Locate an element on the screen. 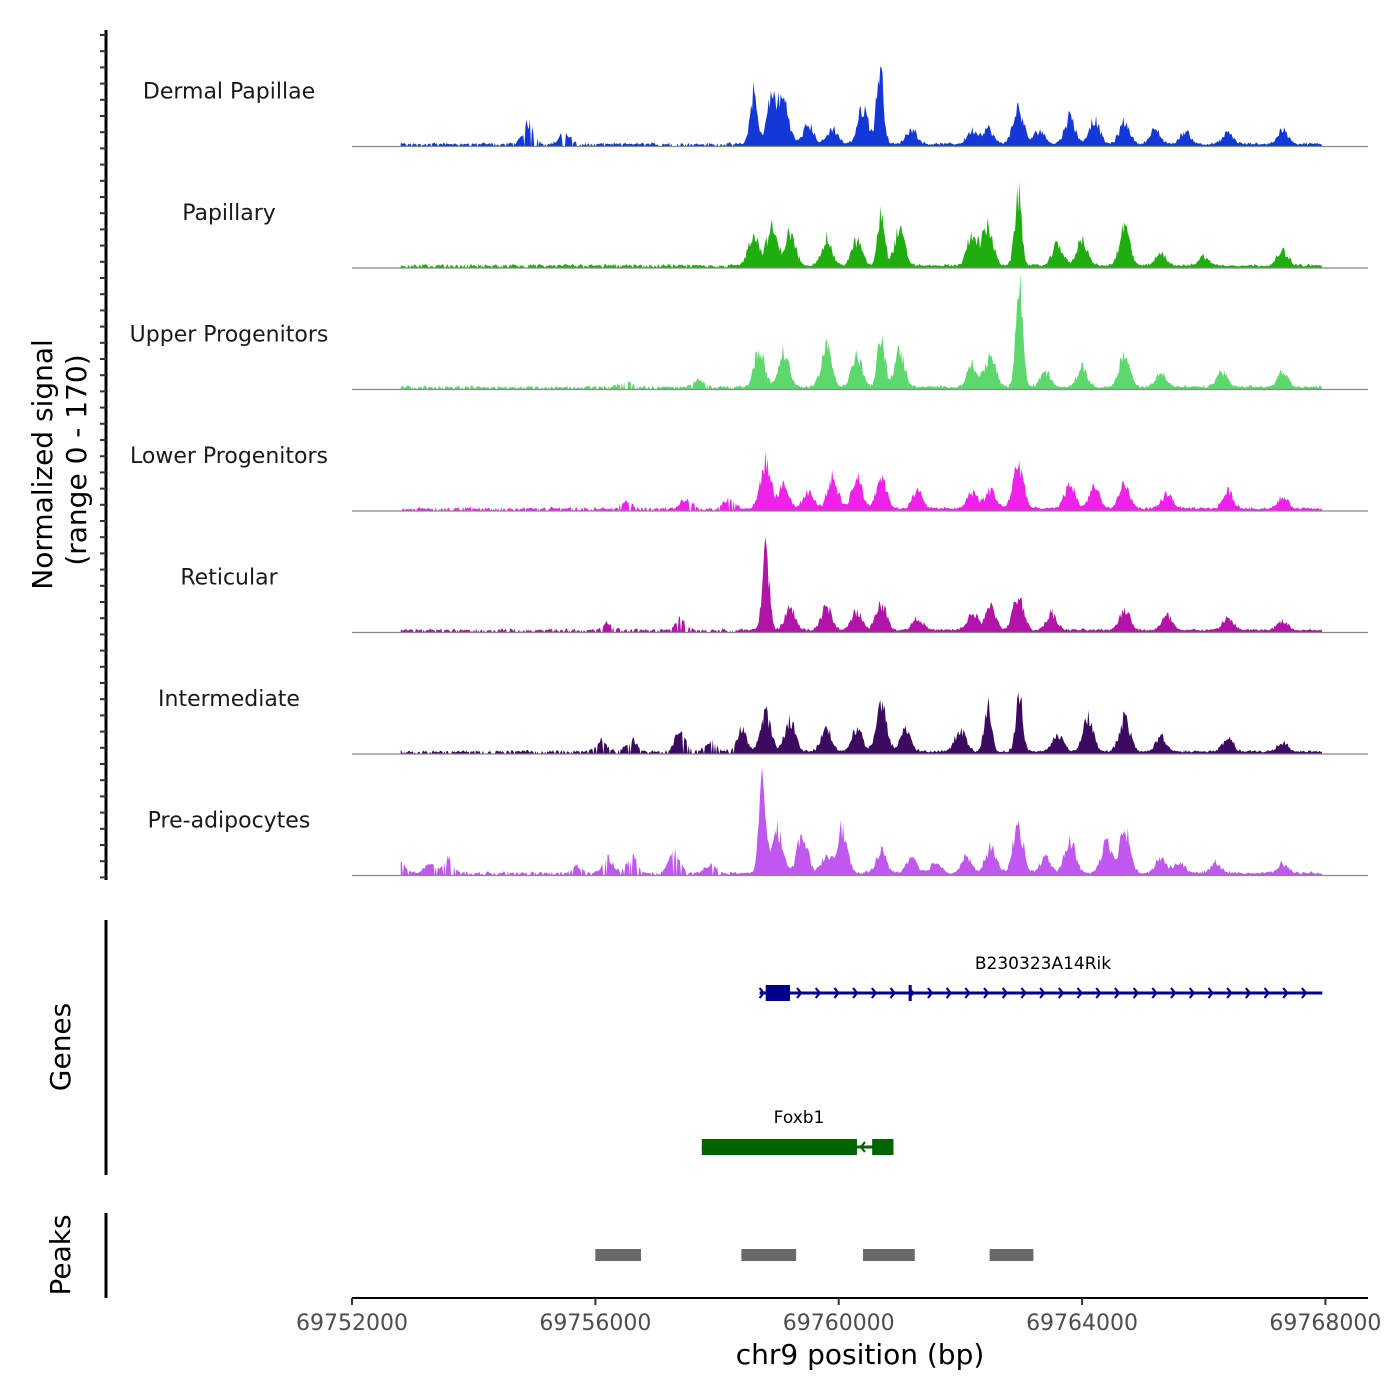 The height and width of the screenshot is (1400, 1400). track-label: Lower Progenitors is located at coordinates (229, 456).